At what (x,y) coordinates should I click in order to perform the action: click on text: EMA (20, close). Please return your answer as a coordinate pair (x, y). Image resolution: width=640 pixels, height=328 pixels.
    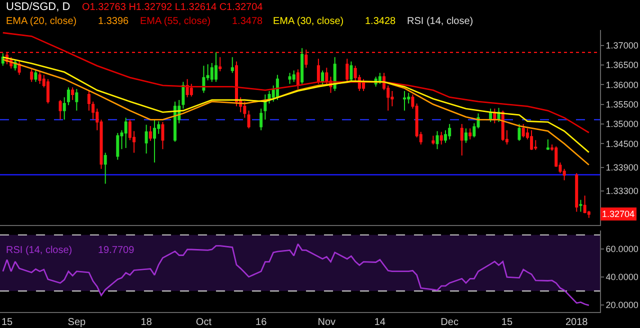
    Looking at the image, I should click on (41, 21).